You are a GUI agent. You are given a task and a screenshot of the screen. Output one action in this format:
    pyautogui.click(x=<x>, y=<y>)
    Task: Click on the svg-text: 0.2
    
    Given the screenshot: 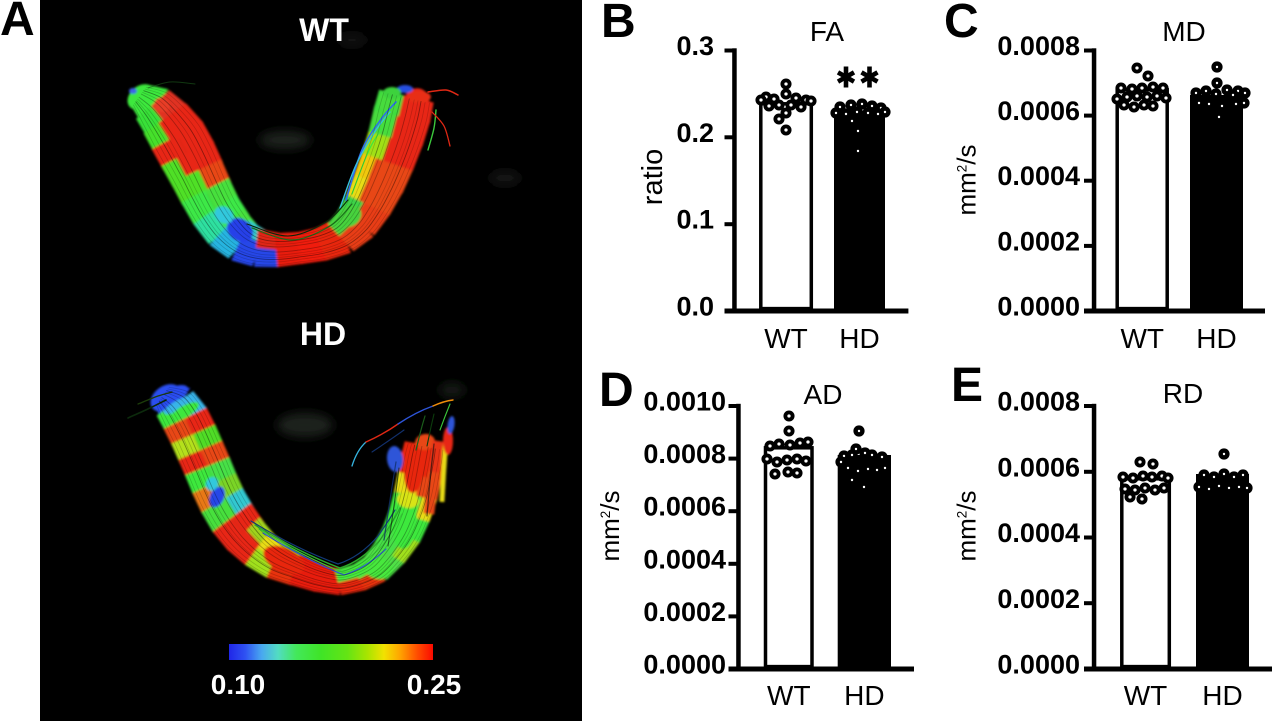 What is the action you would take?
    pyautogui.click(x=695, y=133)
    